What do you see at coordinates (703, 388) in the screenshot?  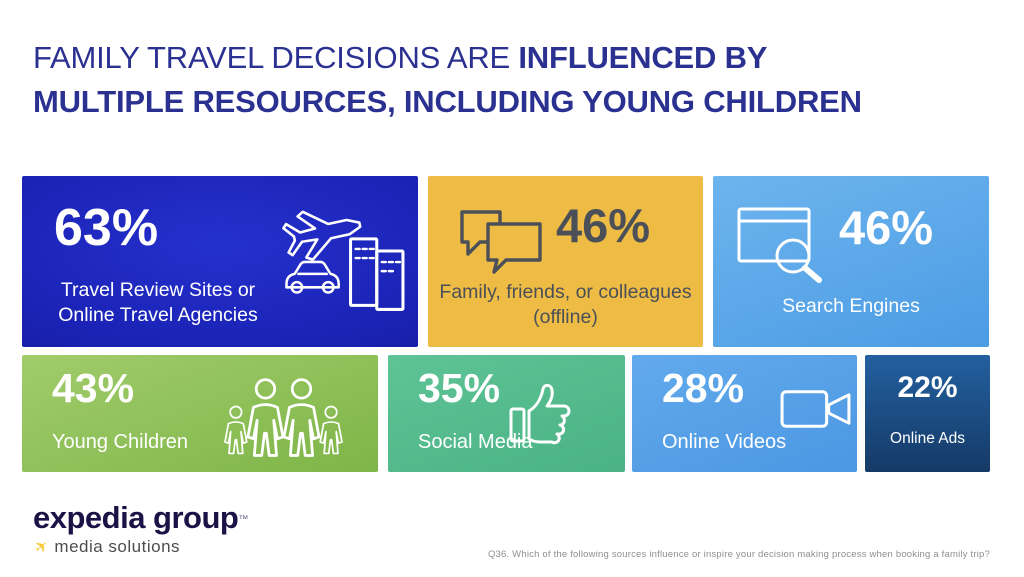 I see `stat-value-online-videos: 28%` at bounding box center [703, 388].